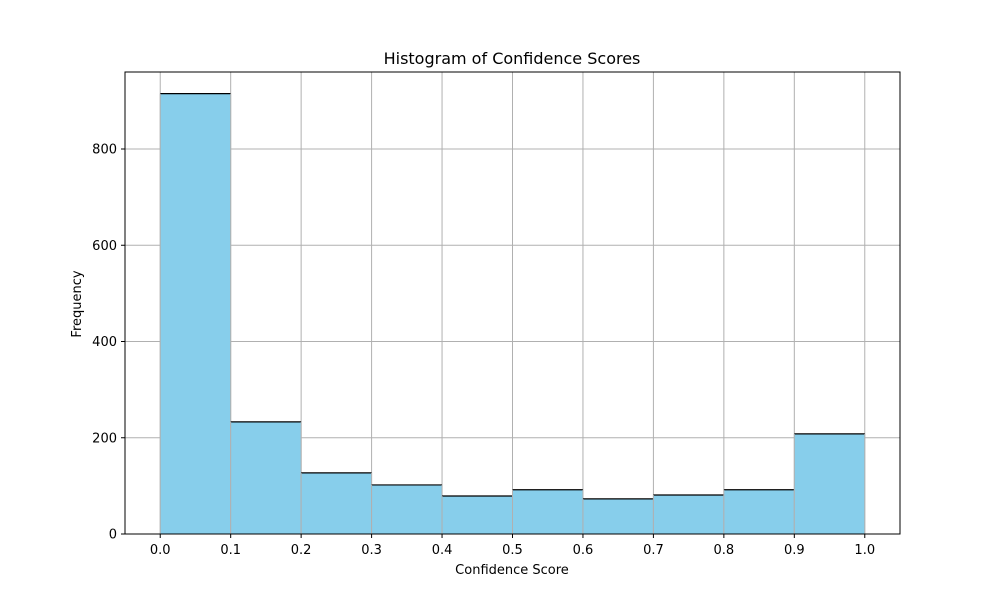 The height and width of the screenshot is (600, 1000). What do you see at coordinates (794, 550) in the screenshot?
I see `x-tick-label: 0.9` at bounding box center [794, 550].